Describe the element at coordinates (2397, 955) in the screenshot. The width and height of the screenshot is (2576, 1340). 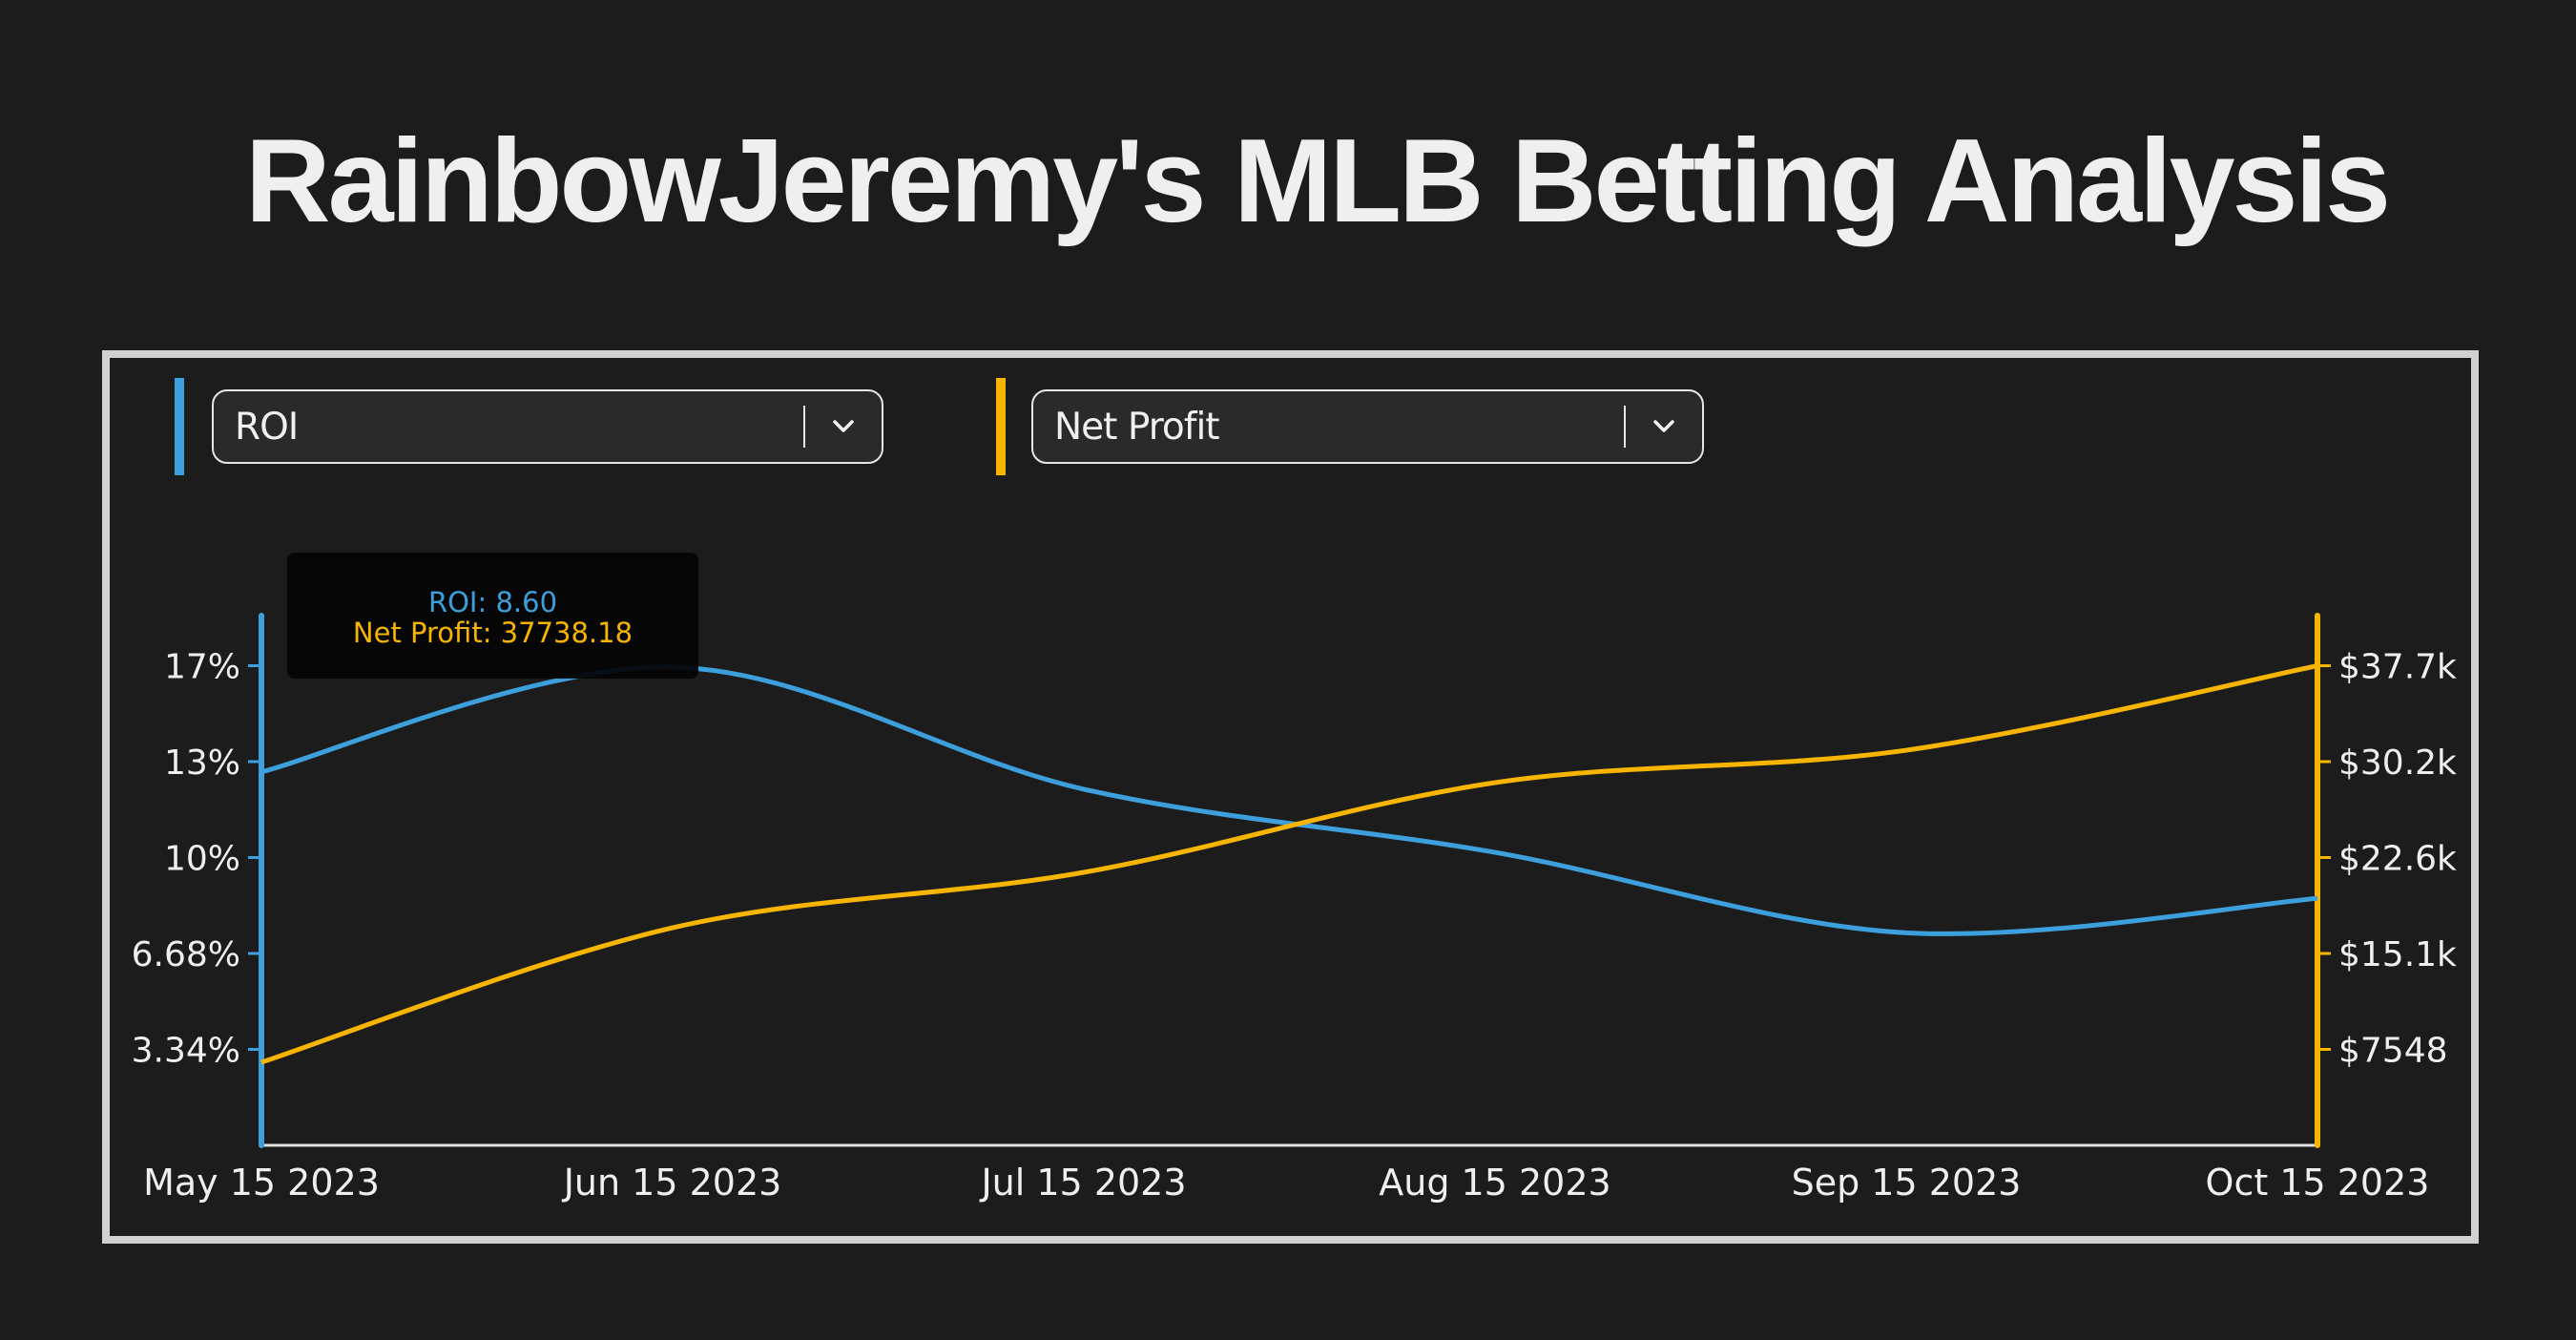
I see `right-tick-label: $15.1k` at that location.